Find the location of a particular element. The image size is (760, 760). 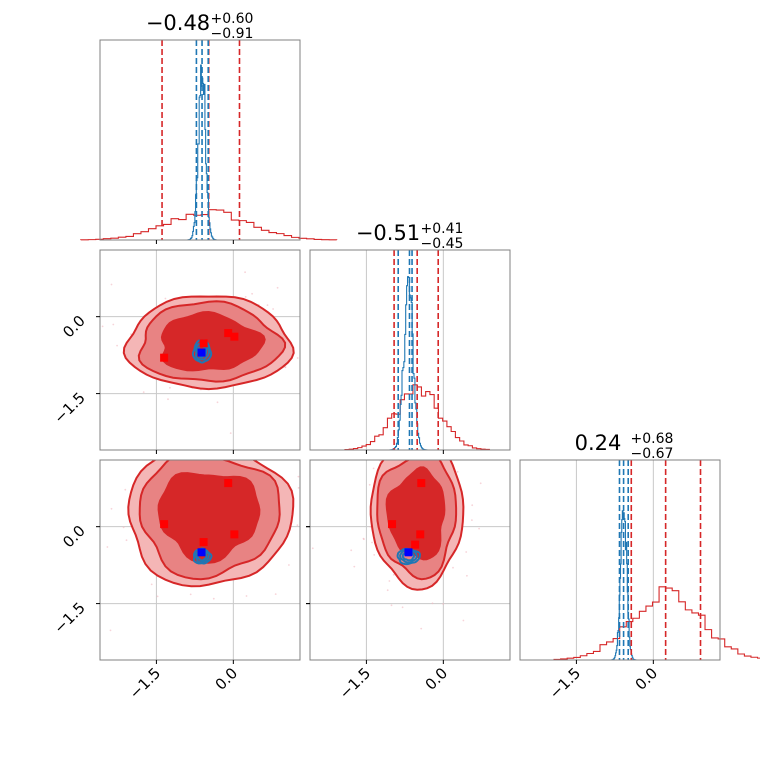

panel-title-value: 0.24 is located at coordinates (598, 443).